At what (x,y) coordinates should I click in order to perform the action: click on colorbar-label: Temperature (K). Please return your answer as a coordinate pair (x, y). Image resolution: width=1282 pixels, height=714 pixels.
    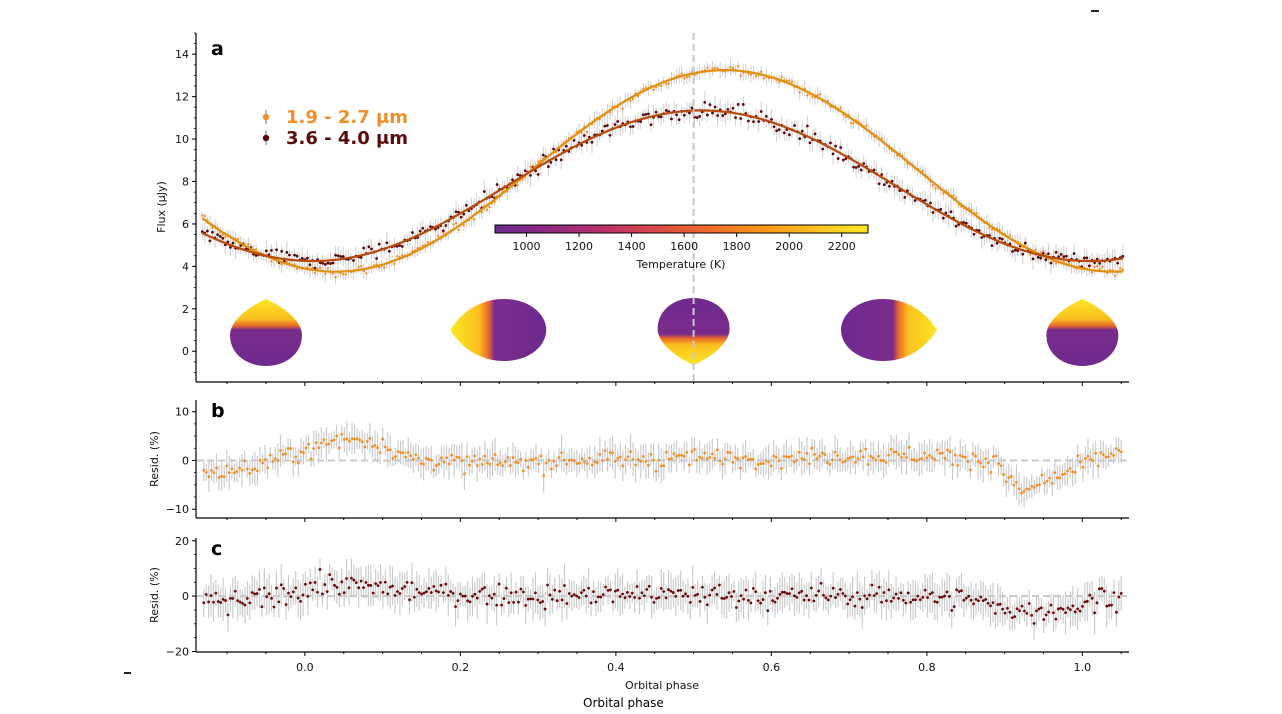
    Looking at the image, I should click on (681, 264).